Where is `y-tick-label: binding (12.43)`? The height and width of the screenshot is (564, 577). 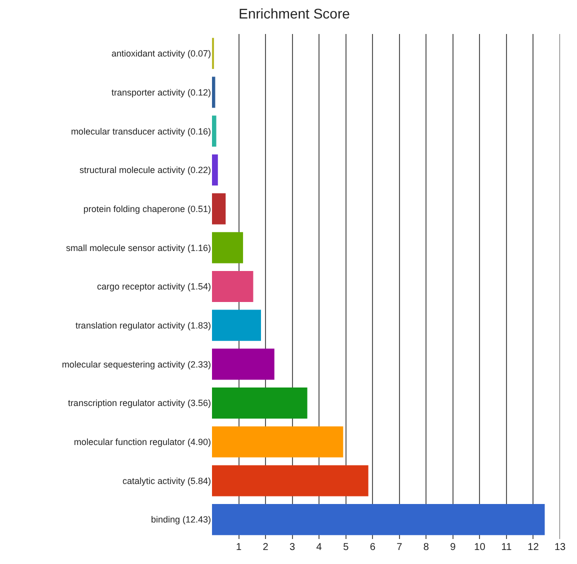 y-tick-label: binding (12.43) is located at coordinates (180, 519).